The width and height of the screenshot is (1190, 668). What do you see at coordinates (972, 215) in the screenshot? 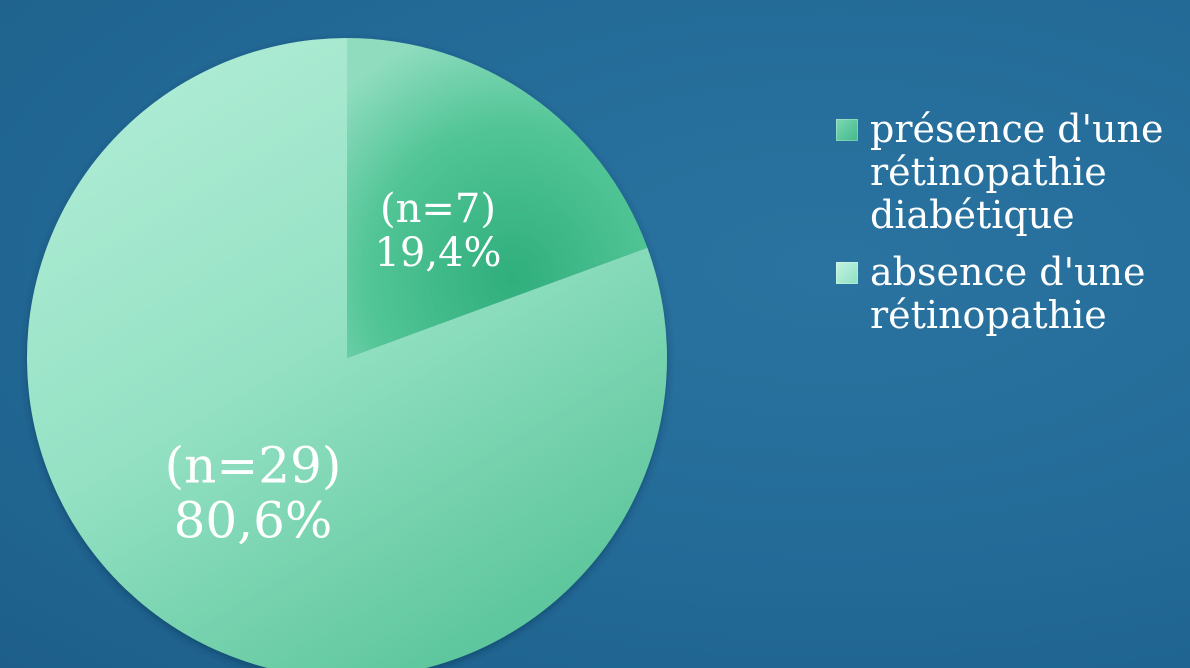
I see `legend-line: diabétique` at bounding box center [972, 215].